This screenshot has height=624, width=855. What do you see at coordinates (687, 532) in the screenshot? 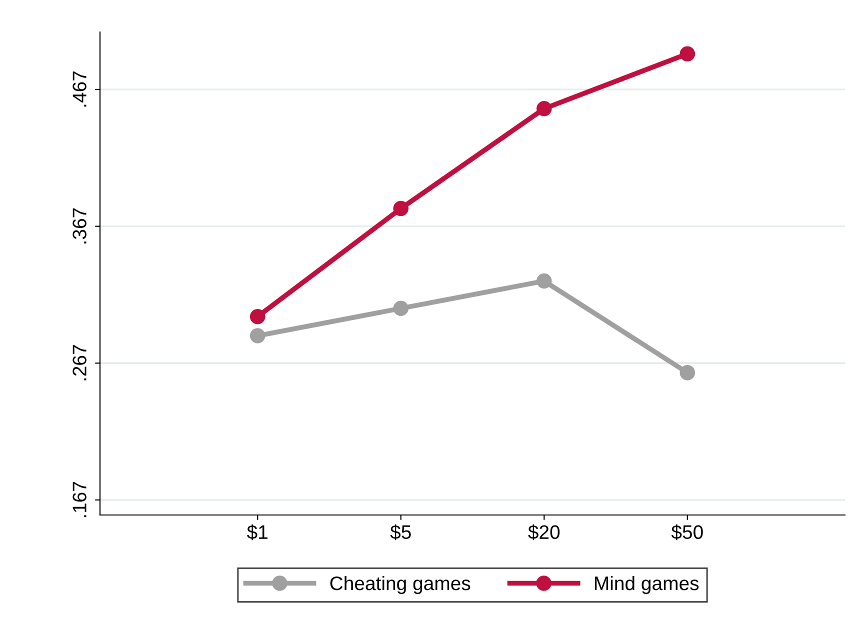
I see `x-tick-label: $50` at bounding box center [687, 532].